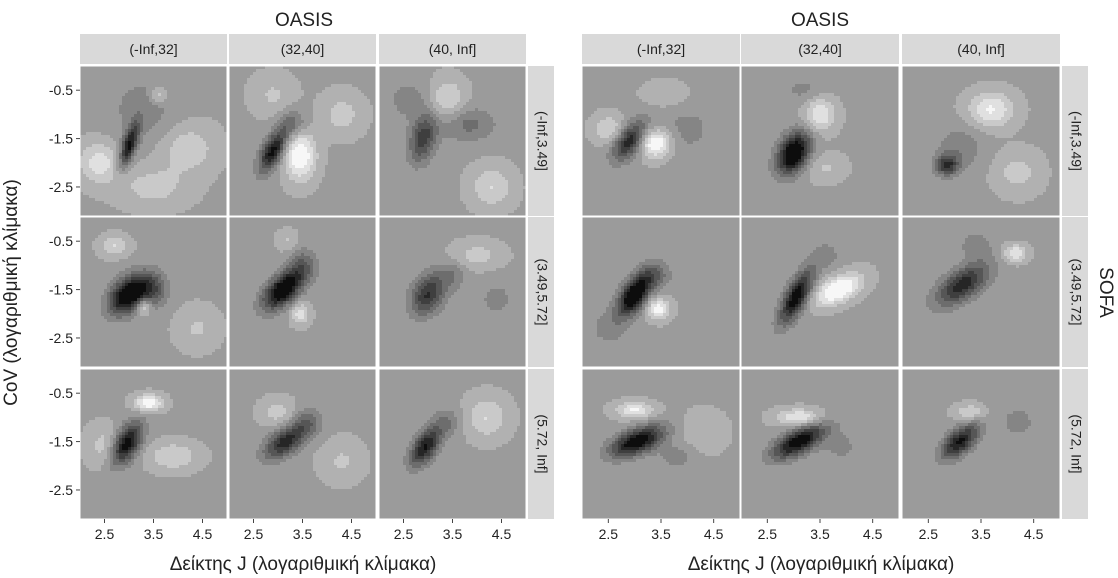 The image size is (1118, 578). What do you see at coordinates (1105, 292) in the screenshot?
I see `row-variable-label: SOFA` at bounding box center [1105, 292].